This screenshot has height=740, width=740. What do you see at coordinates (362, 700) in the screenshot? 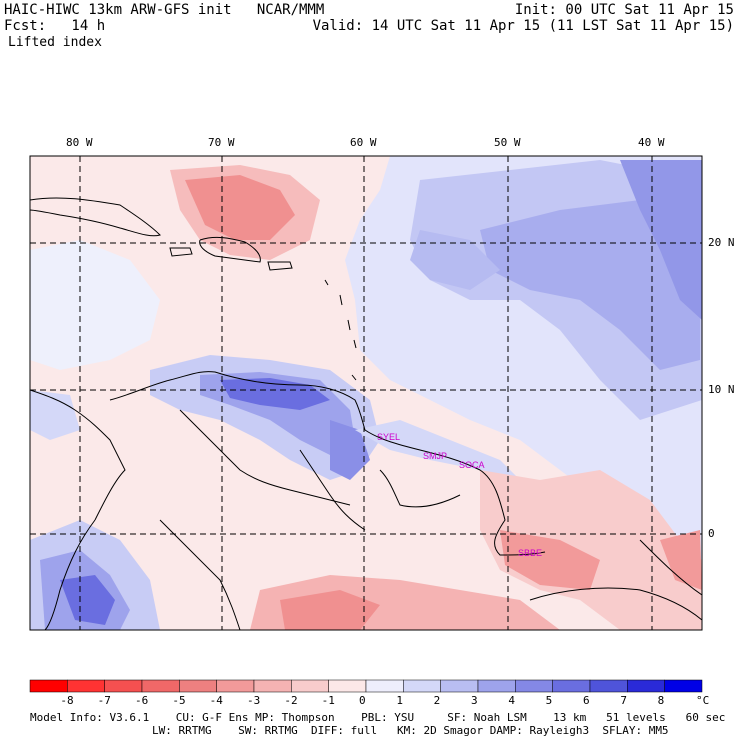
I see `colorbar-tick-label: 0` at bounding box center [362, 700].